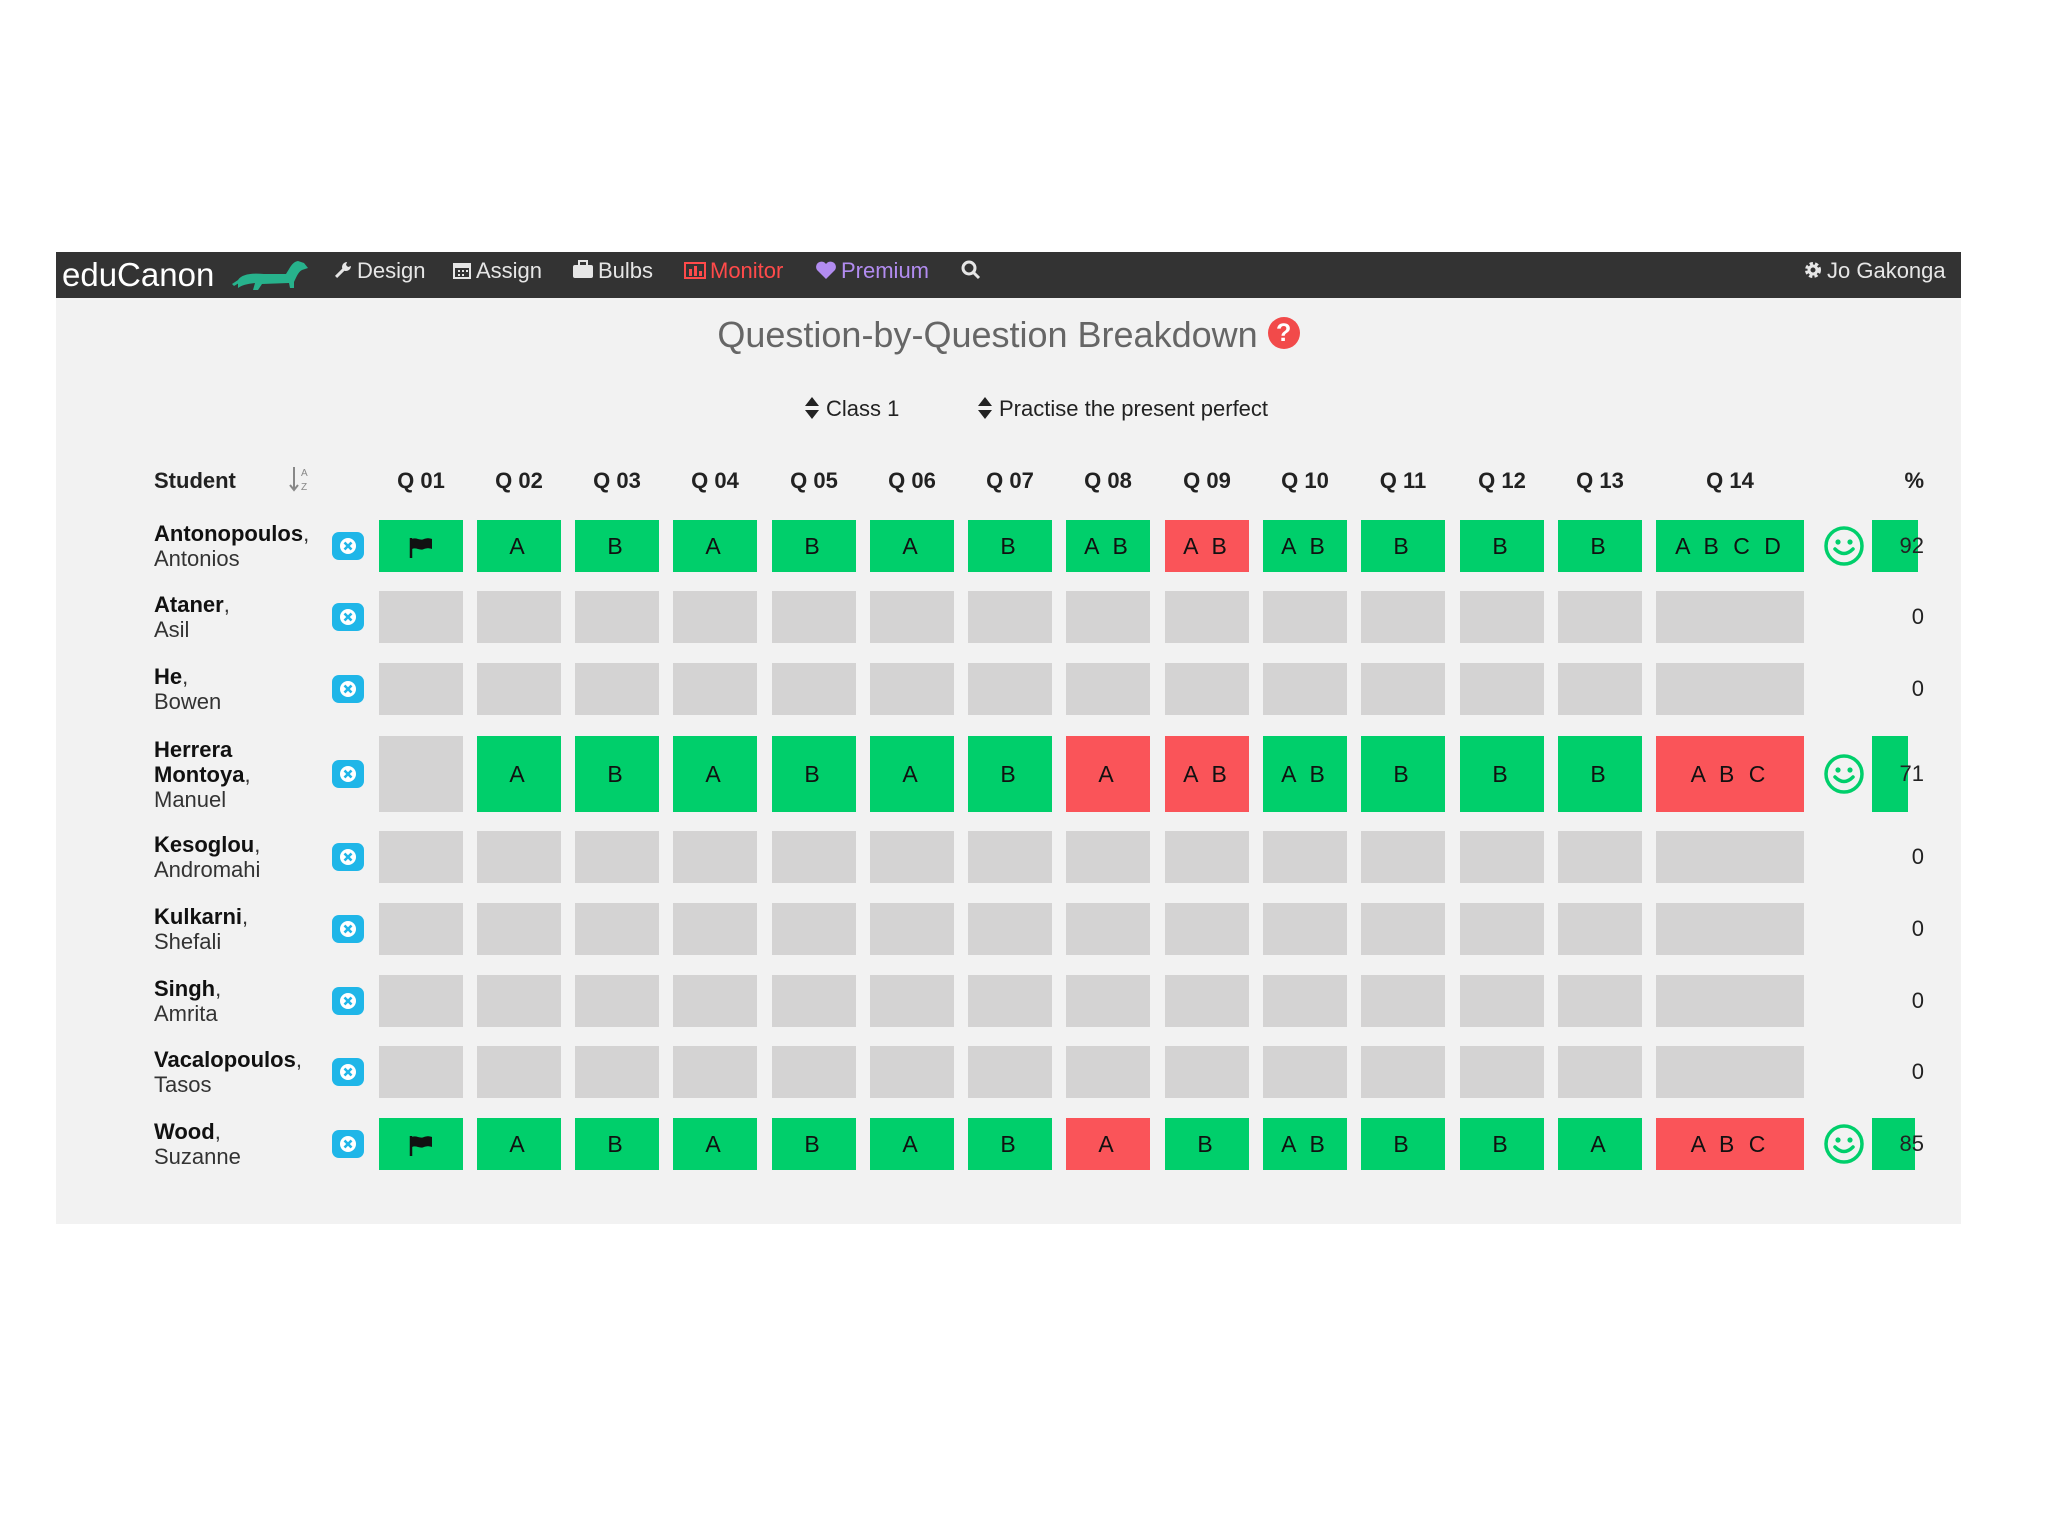  I want to click on search-button, so click(973, 275).